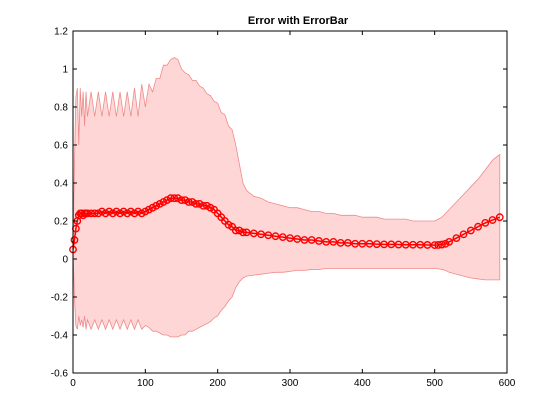  I want to click on y-tick-label: 0.4, so click(61, 184).